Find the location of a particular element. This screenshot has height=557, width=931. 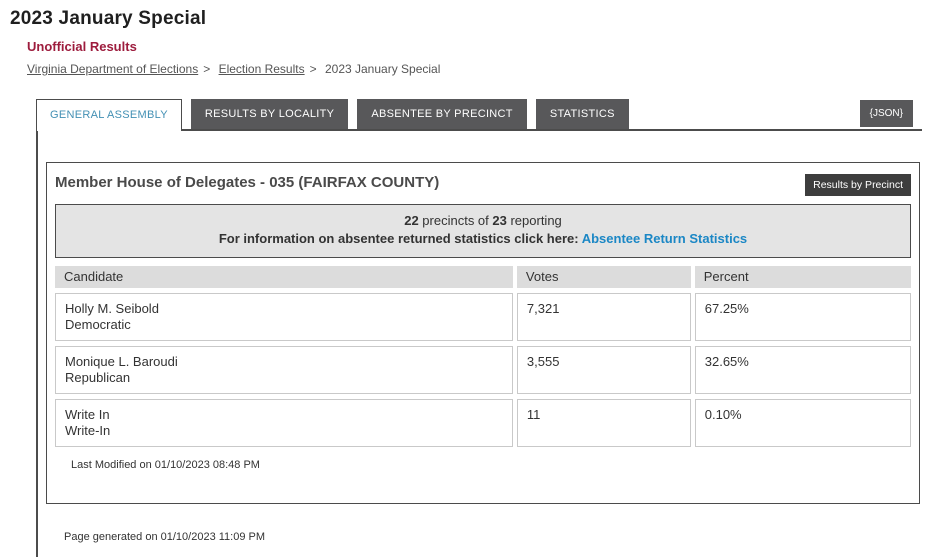

candidate-party: Democratic is located at coordinates (98, 324).